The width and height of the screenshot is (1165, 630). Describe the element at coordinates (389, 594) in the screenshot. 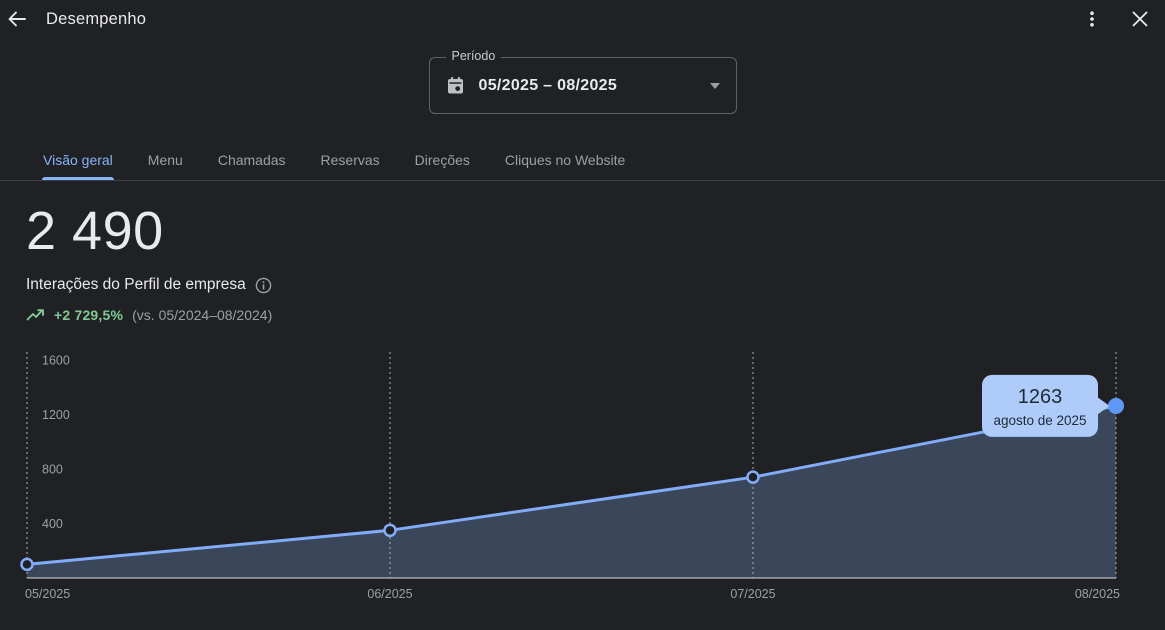

I see `x-tick-label: 06/2025` at that location.